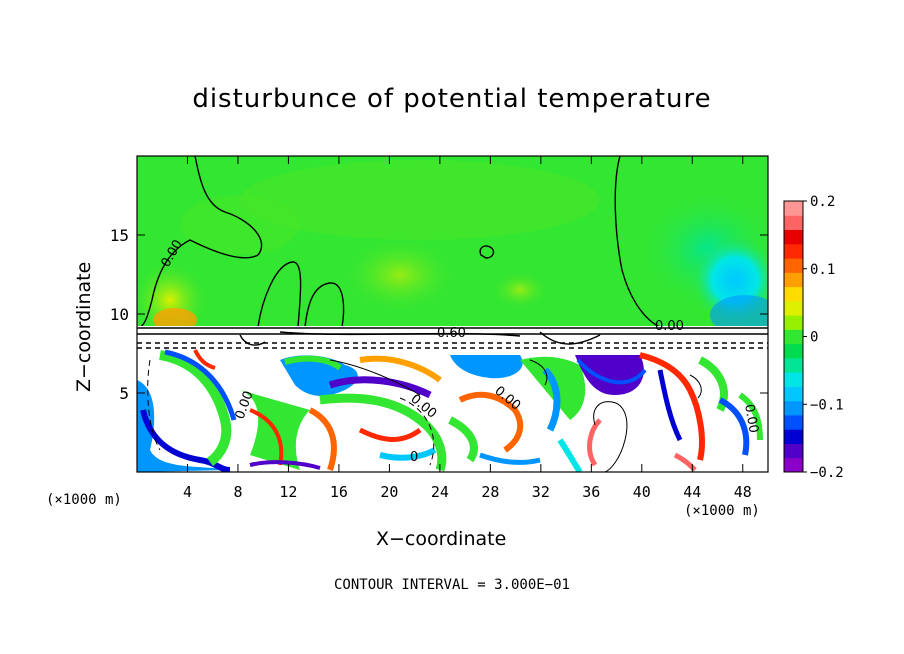 The height and width of the screenshot is (654, 904). What do you see at coordinates (119, 314) in the screenshot?
I see `y-tick-label: 10` at bounding box center [119, 314].